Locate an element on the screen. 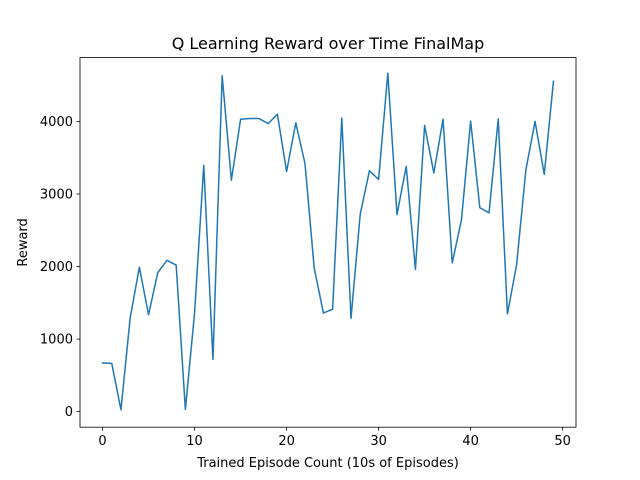 The height and width of the screenshot is (480, 640). y-tick-label: 2000 is located at coordinates (56, 267).